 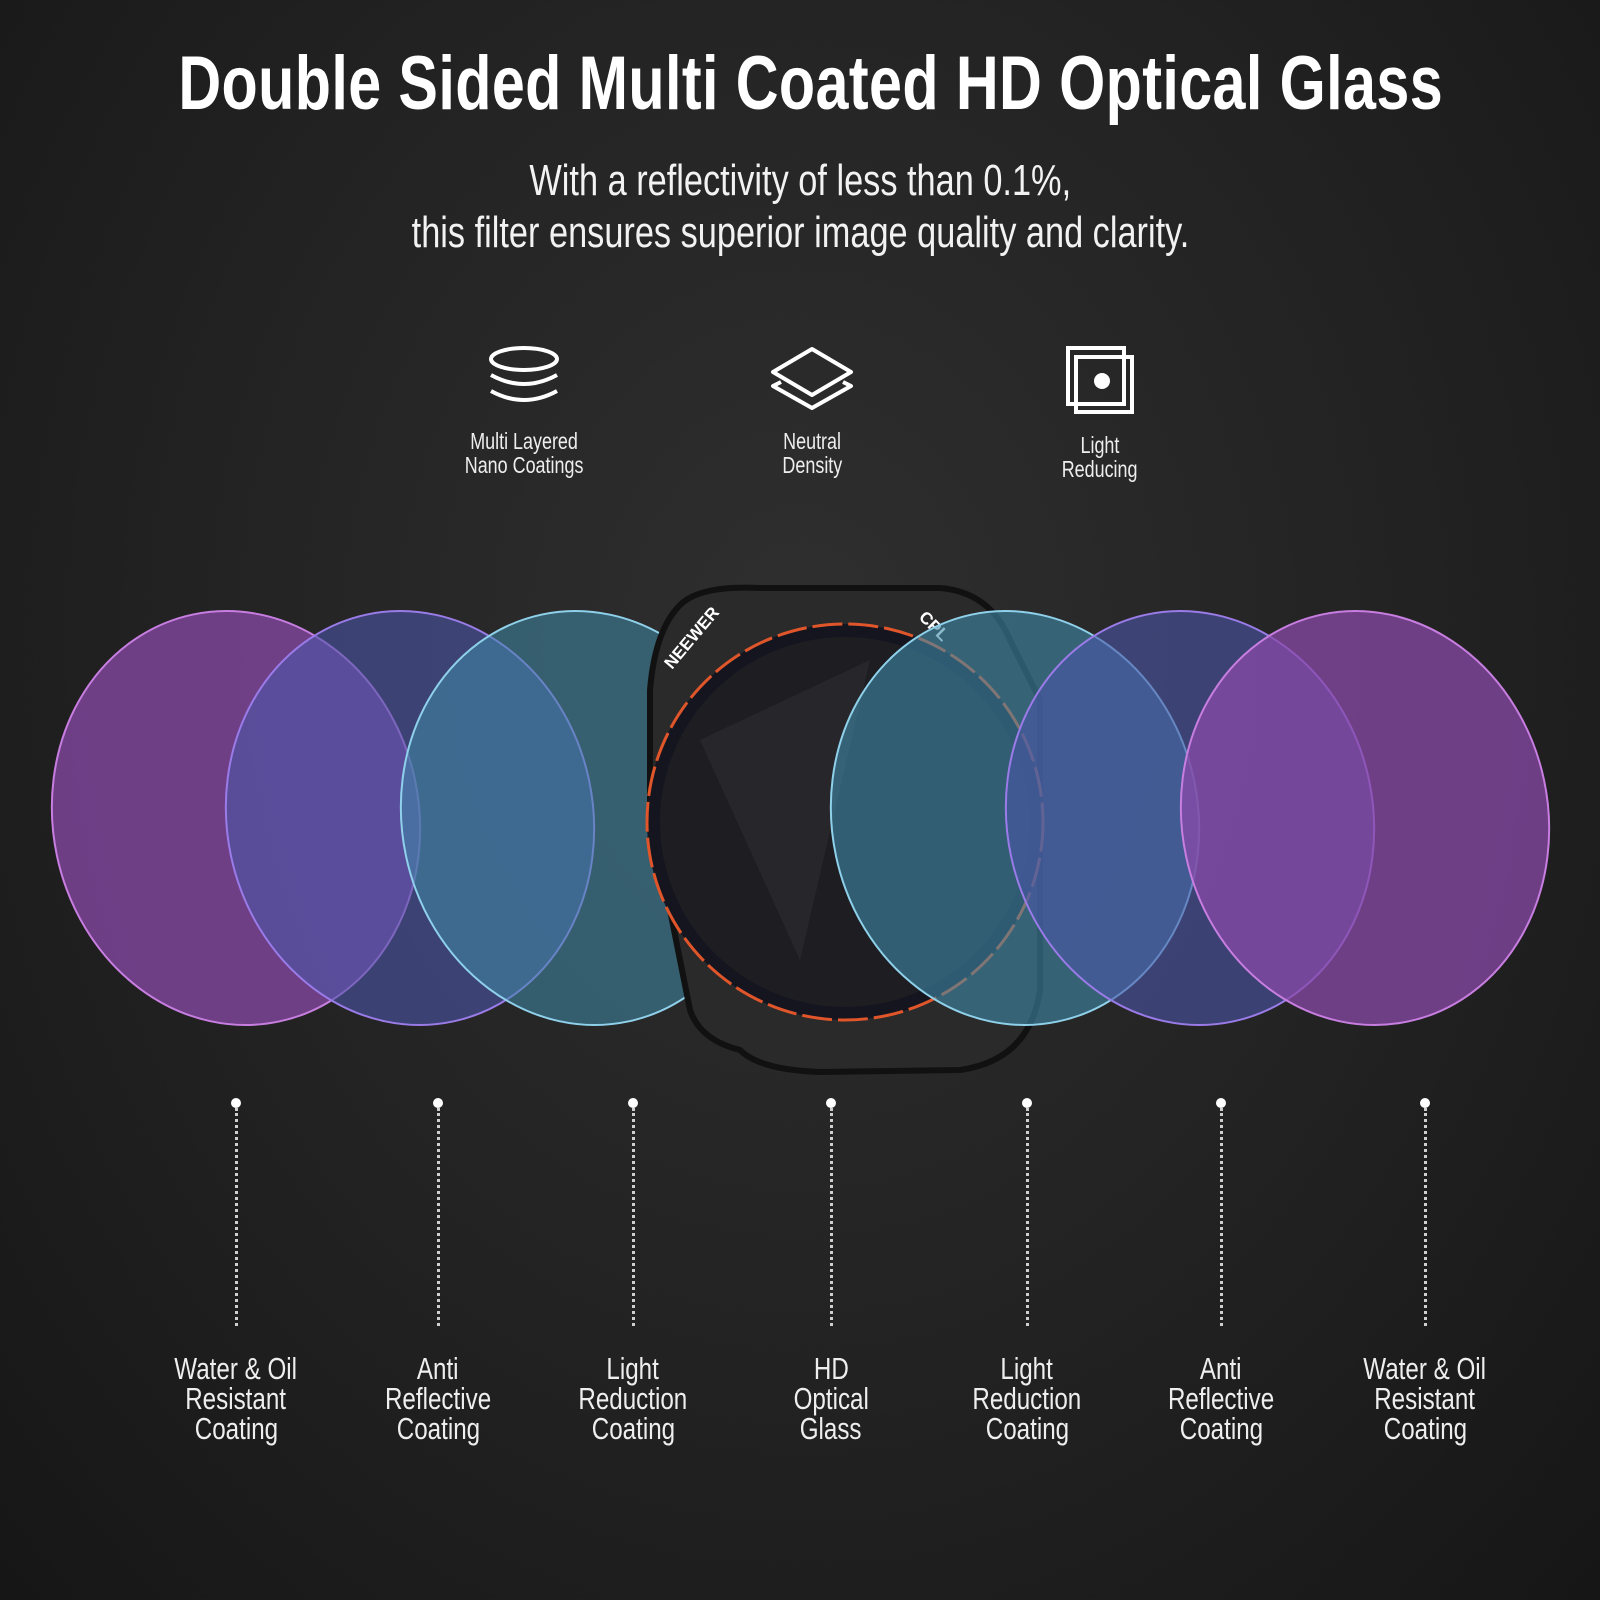 What do you see at coordinates (800, 180) in the screenshot?
I see `subtitle-line-1: With a reflectivity of less than 0.1%,` at bounding box center [800, 180].